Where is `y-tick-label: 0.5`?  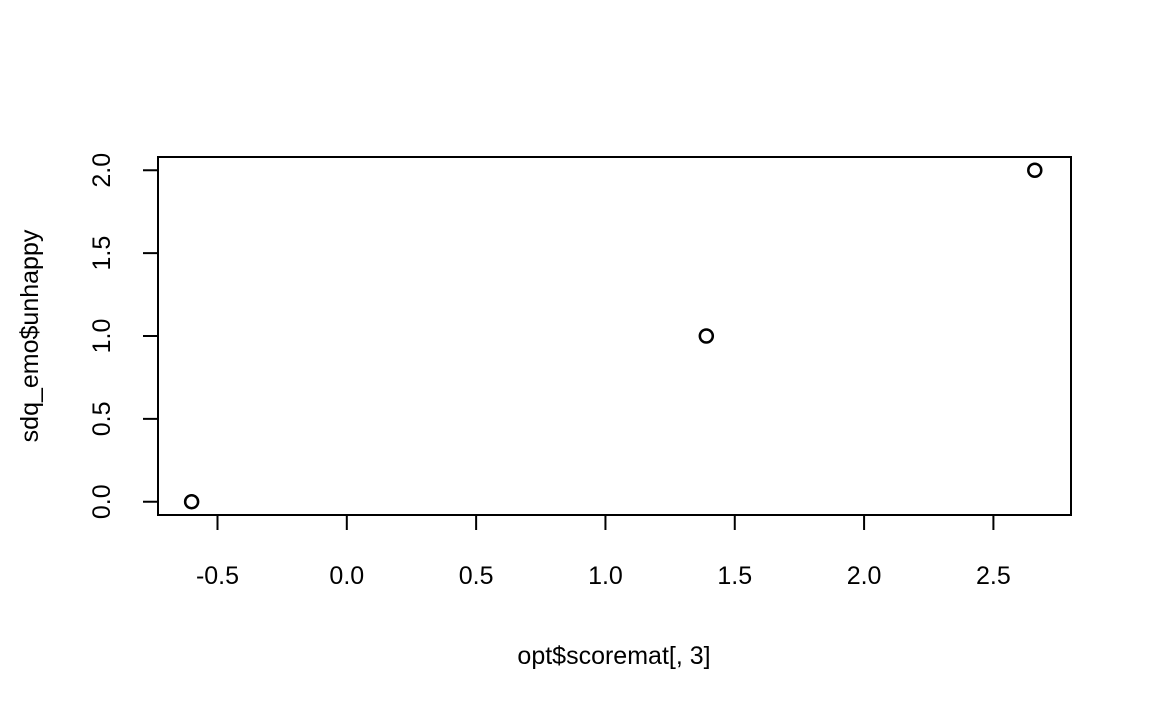
y-tick-label: 0.5 is located at coordinates (102, 418).